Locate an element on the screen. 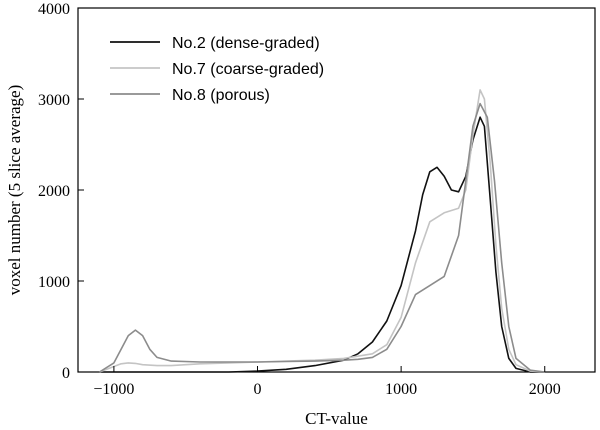  y-axis-label: voxel number (5 slice average) is located at coordinates (14, 190).